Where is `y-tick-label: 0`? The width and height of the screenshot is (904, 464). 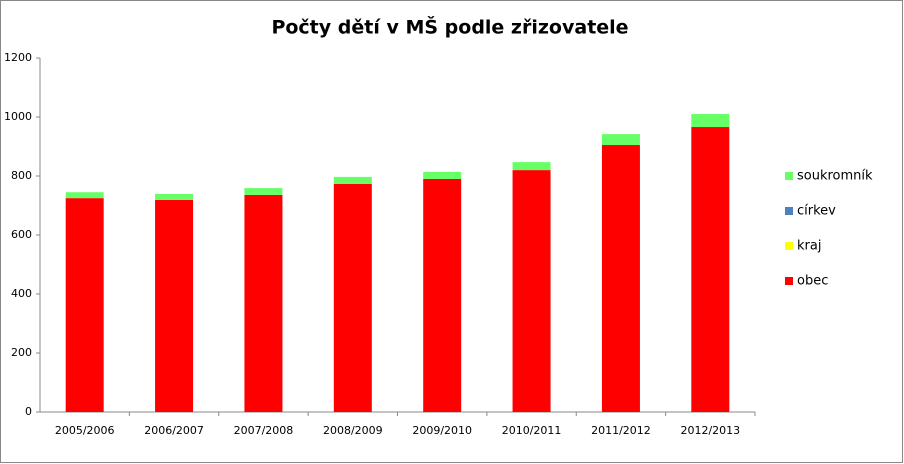
y-tick-label: 0 is located at coordinates (28, 411).